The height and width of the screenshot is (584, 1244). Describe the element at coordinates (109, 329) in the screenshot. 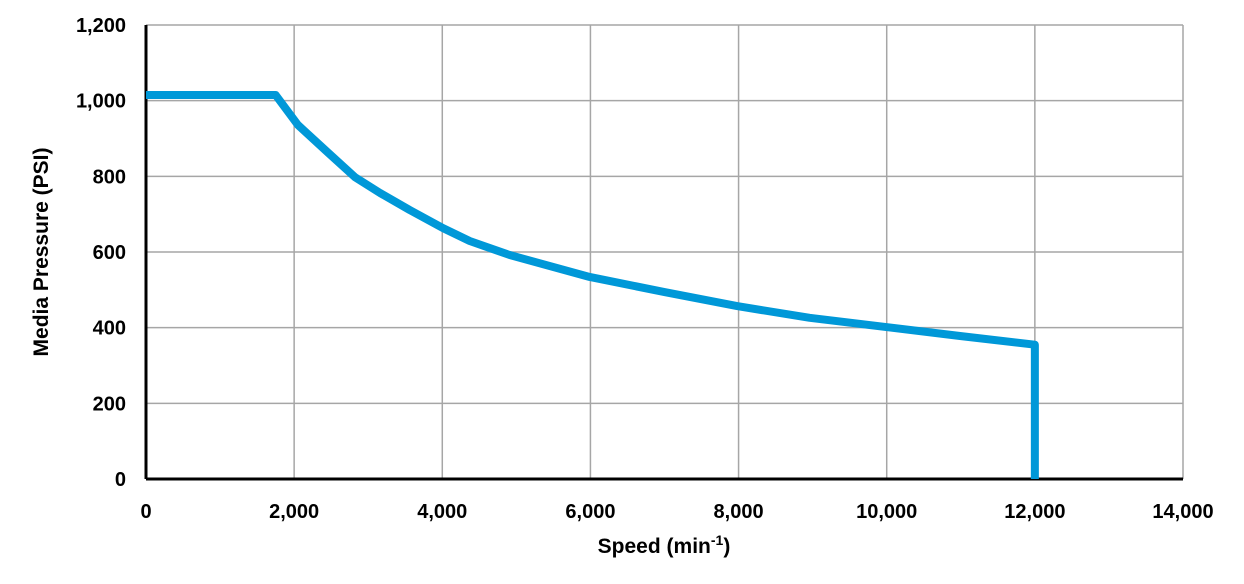

I see `y-tick-label: 400` at that location.